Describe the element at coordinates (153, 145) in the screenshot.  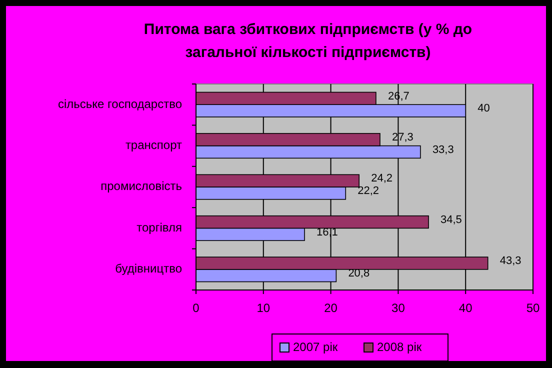
I see `y-tick-label: транспорт` at that location.